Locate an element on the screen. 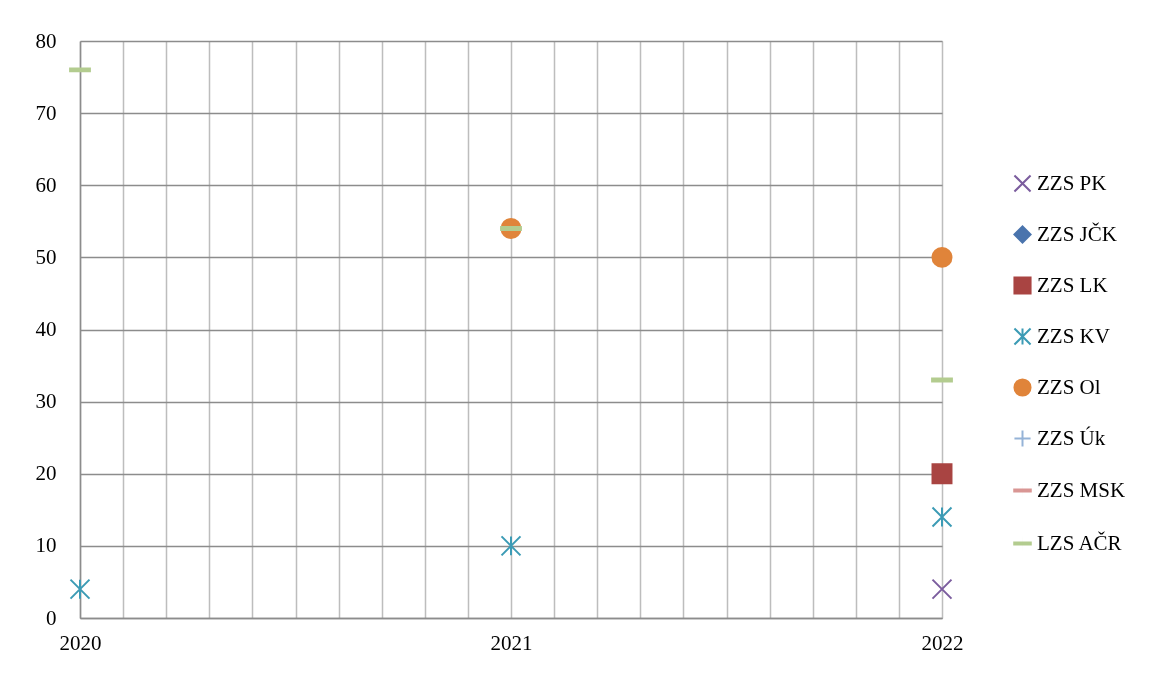 The image size is (1151, 677). legend-label: ZZS JČK is located at coordinates (1077, 233).